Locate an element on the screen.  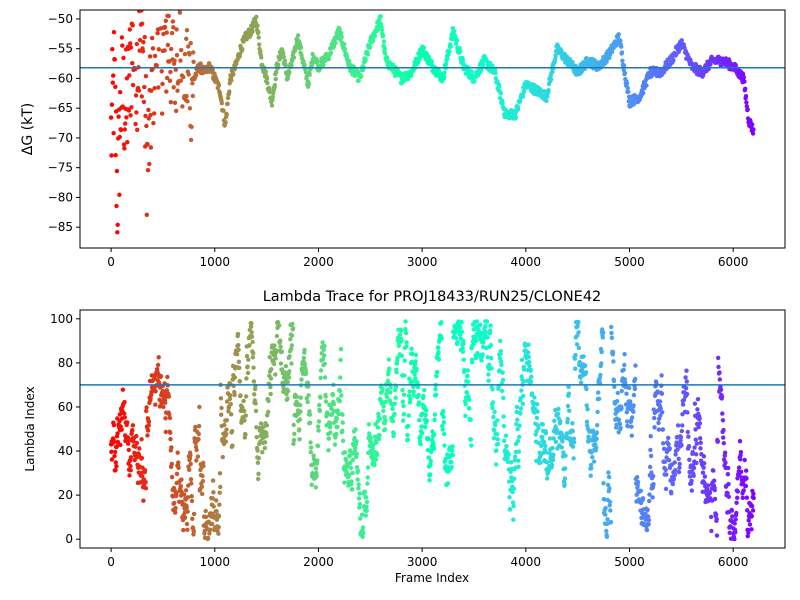
y-tick-label: −65 is located at coordinates (60, 108).